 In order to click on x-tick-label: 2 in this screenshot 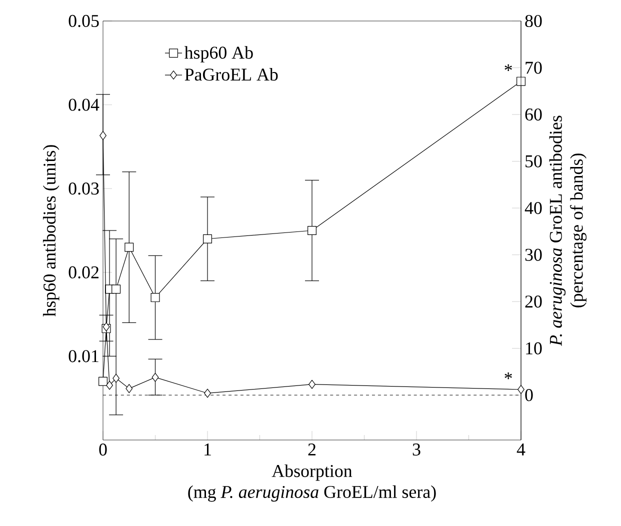, I will do `click(312, 450)`.